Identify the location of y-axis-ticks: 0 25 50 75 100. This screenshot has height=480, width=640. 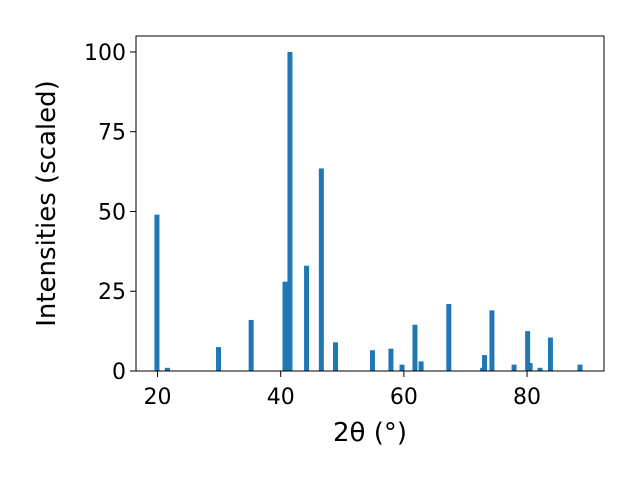
(110, 213).